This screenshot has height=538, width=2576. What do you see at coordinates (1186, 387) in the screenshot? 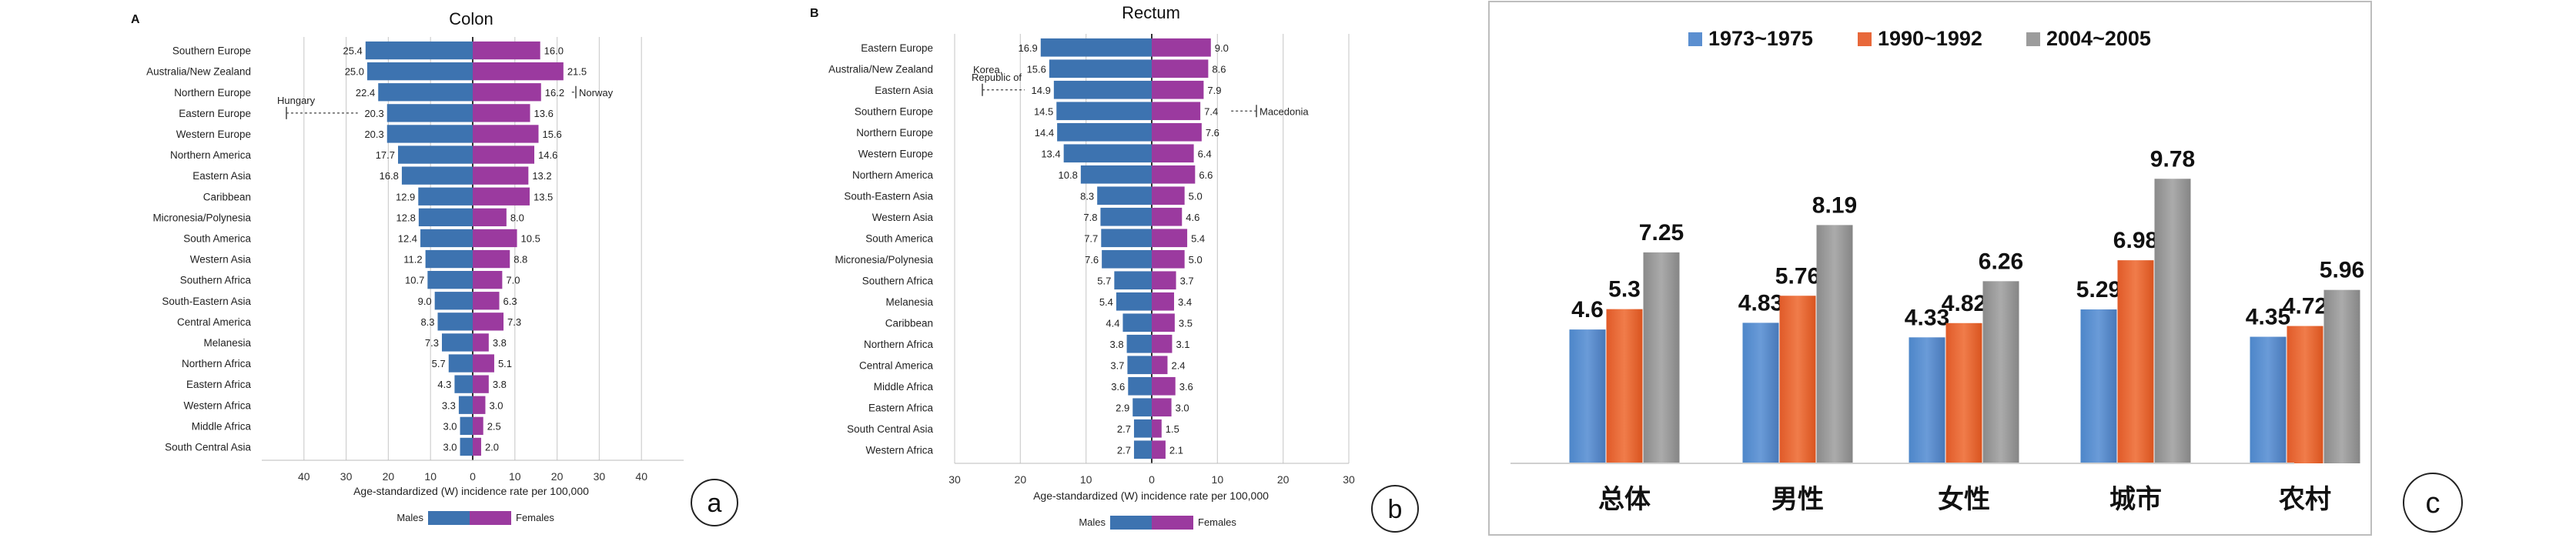
I see `value-label-females: 3.6` at bounding box center [1186, 387].